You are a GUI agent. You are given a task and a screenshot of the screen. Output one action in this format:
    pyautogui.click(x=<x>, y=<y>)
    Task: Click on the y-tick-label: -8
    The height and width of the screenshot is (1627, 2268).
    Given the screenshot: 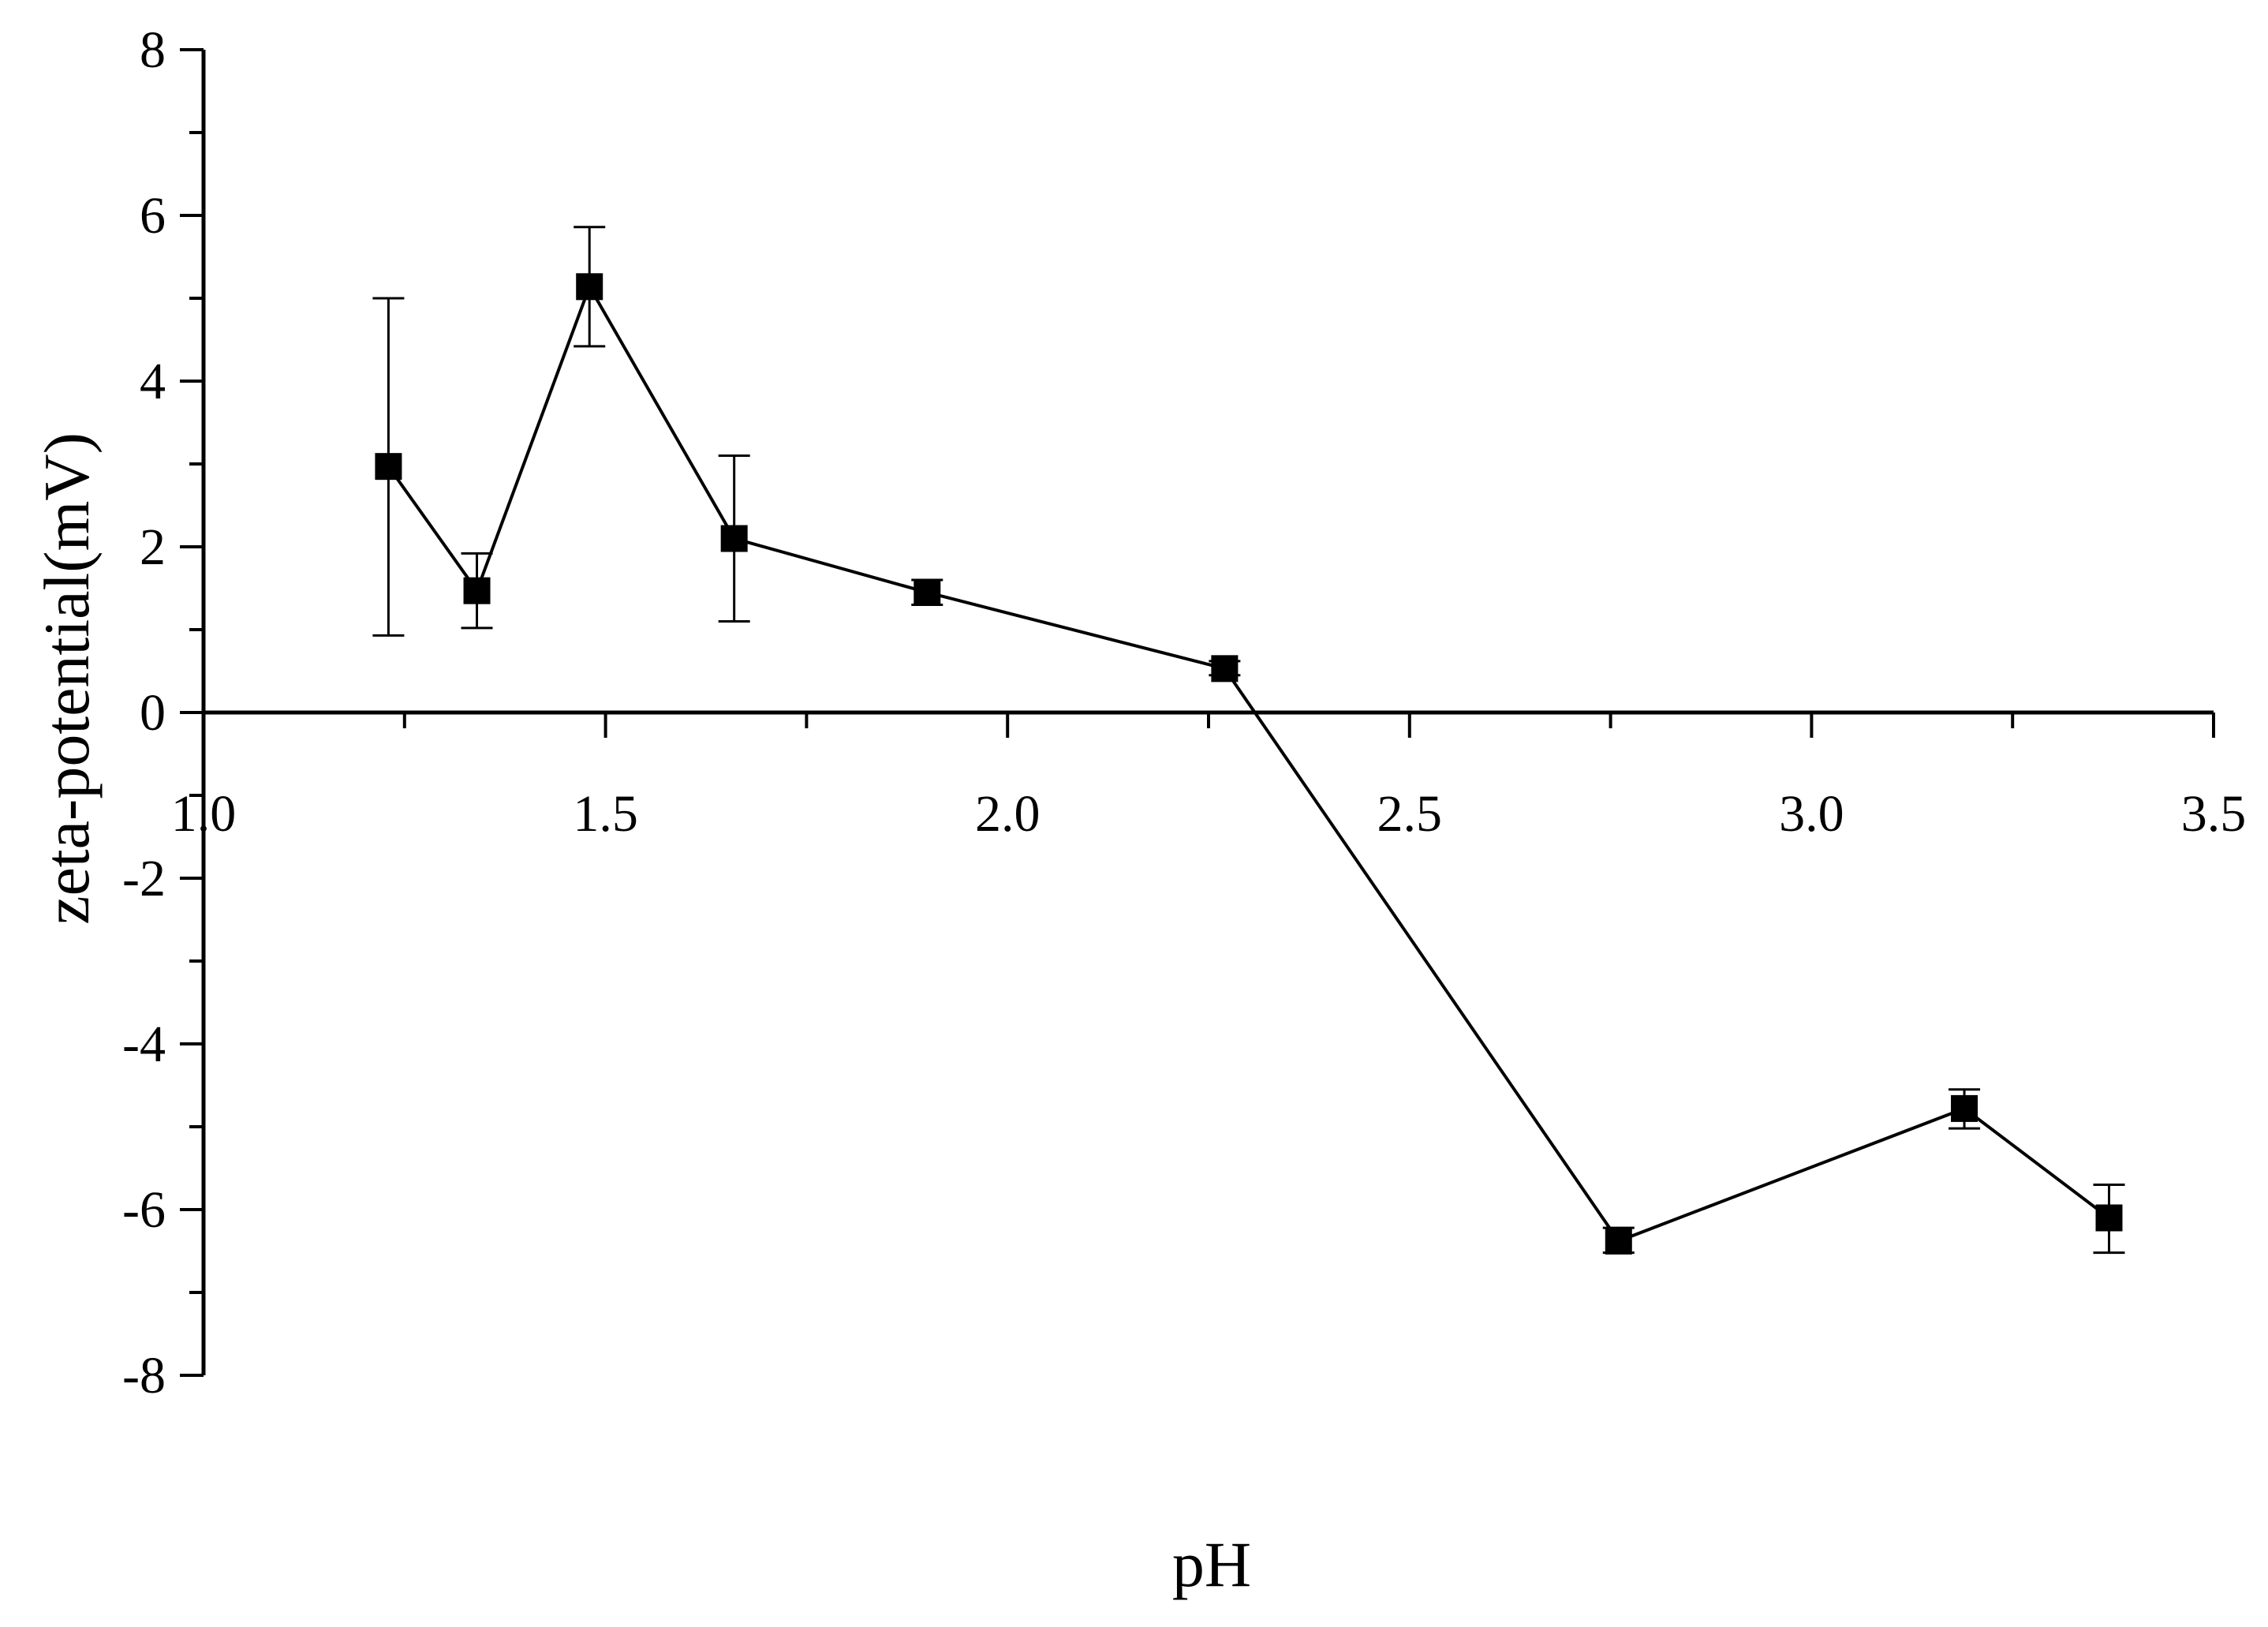 What is the action you would take?
    pyautogui.click(x=144, y=1376)
    